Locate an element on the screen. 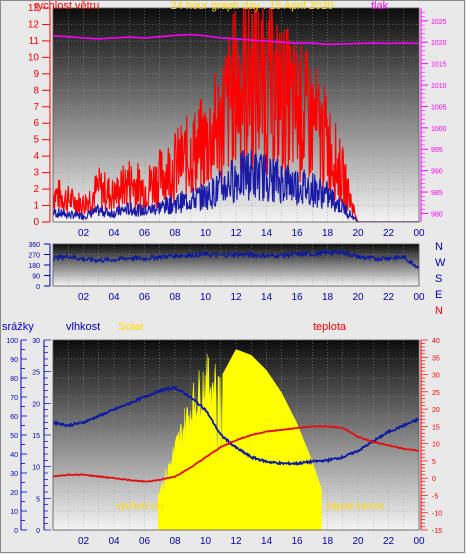 This screenshot has width=466, height=554. solar-label: Solar is located at coordinates (131, 327).